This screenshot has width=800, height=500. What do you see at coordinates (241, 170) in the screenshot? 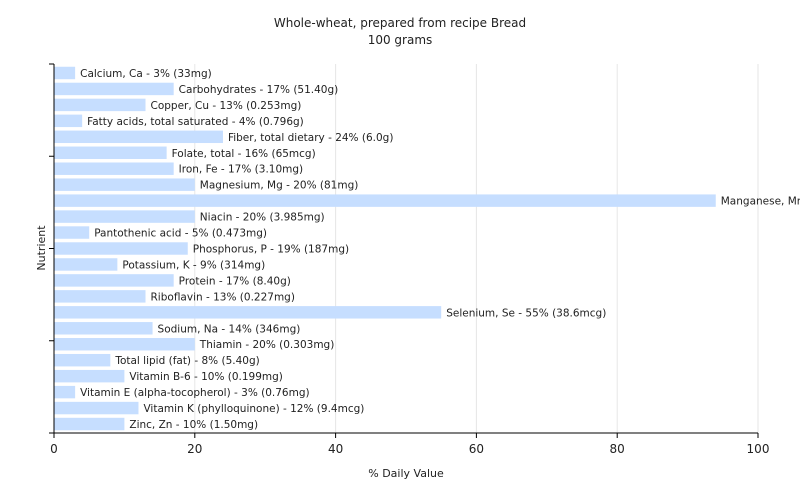
I see `bar-label: Iron, Fe - 17% (3.10mg)` at bounding box center [241, 170].